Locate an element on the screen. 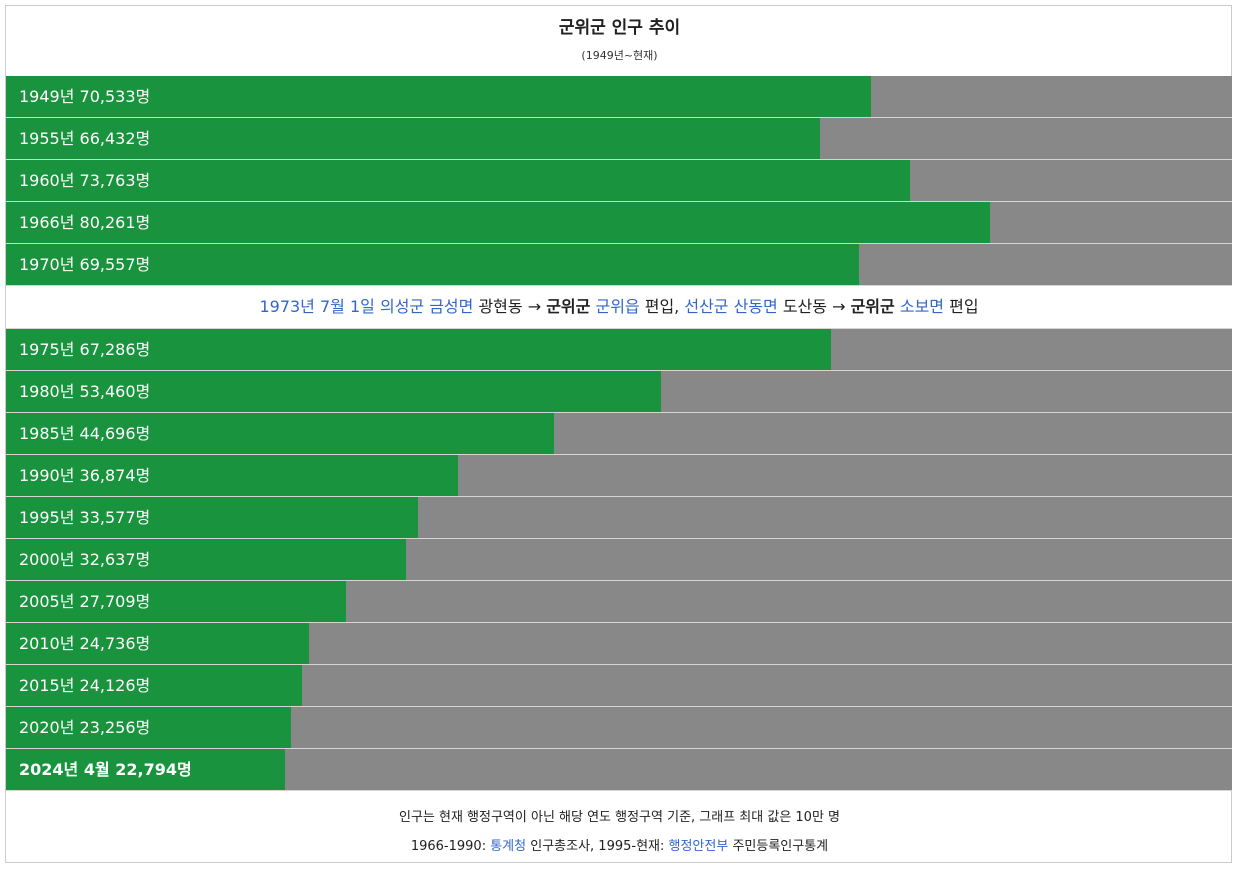  bar-label: 1970년 69,557명 is located at coordinates (85, 264).